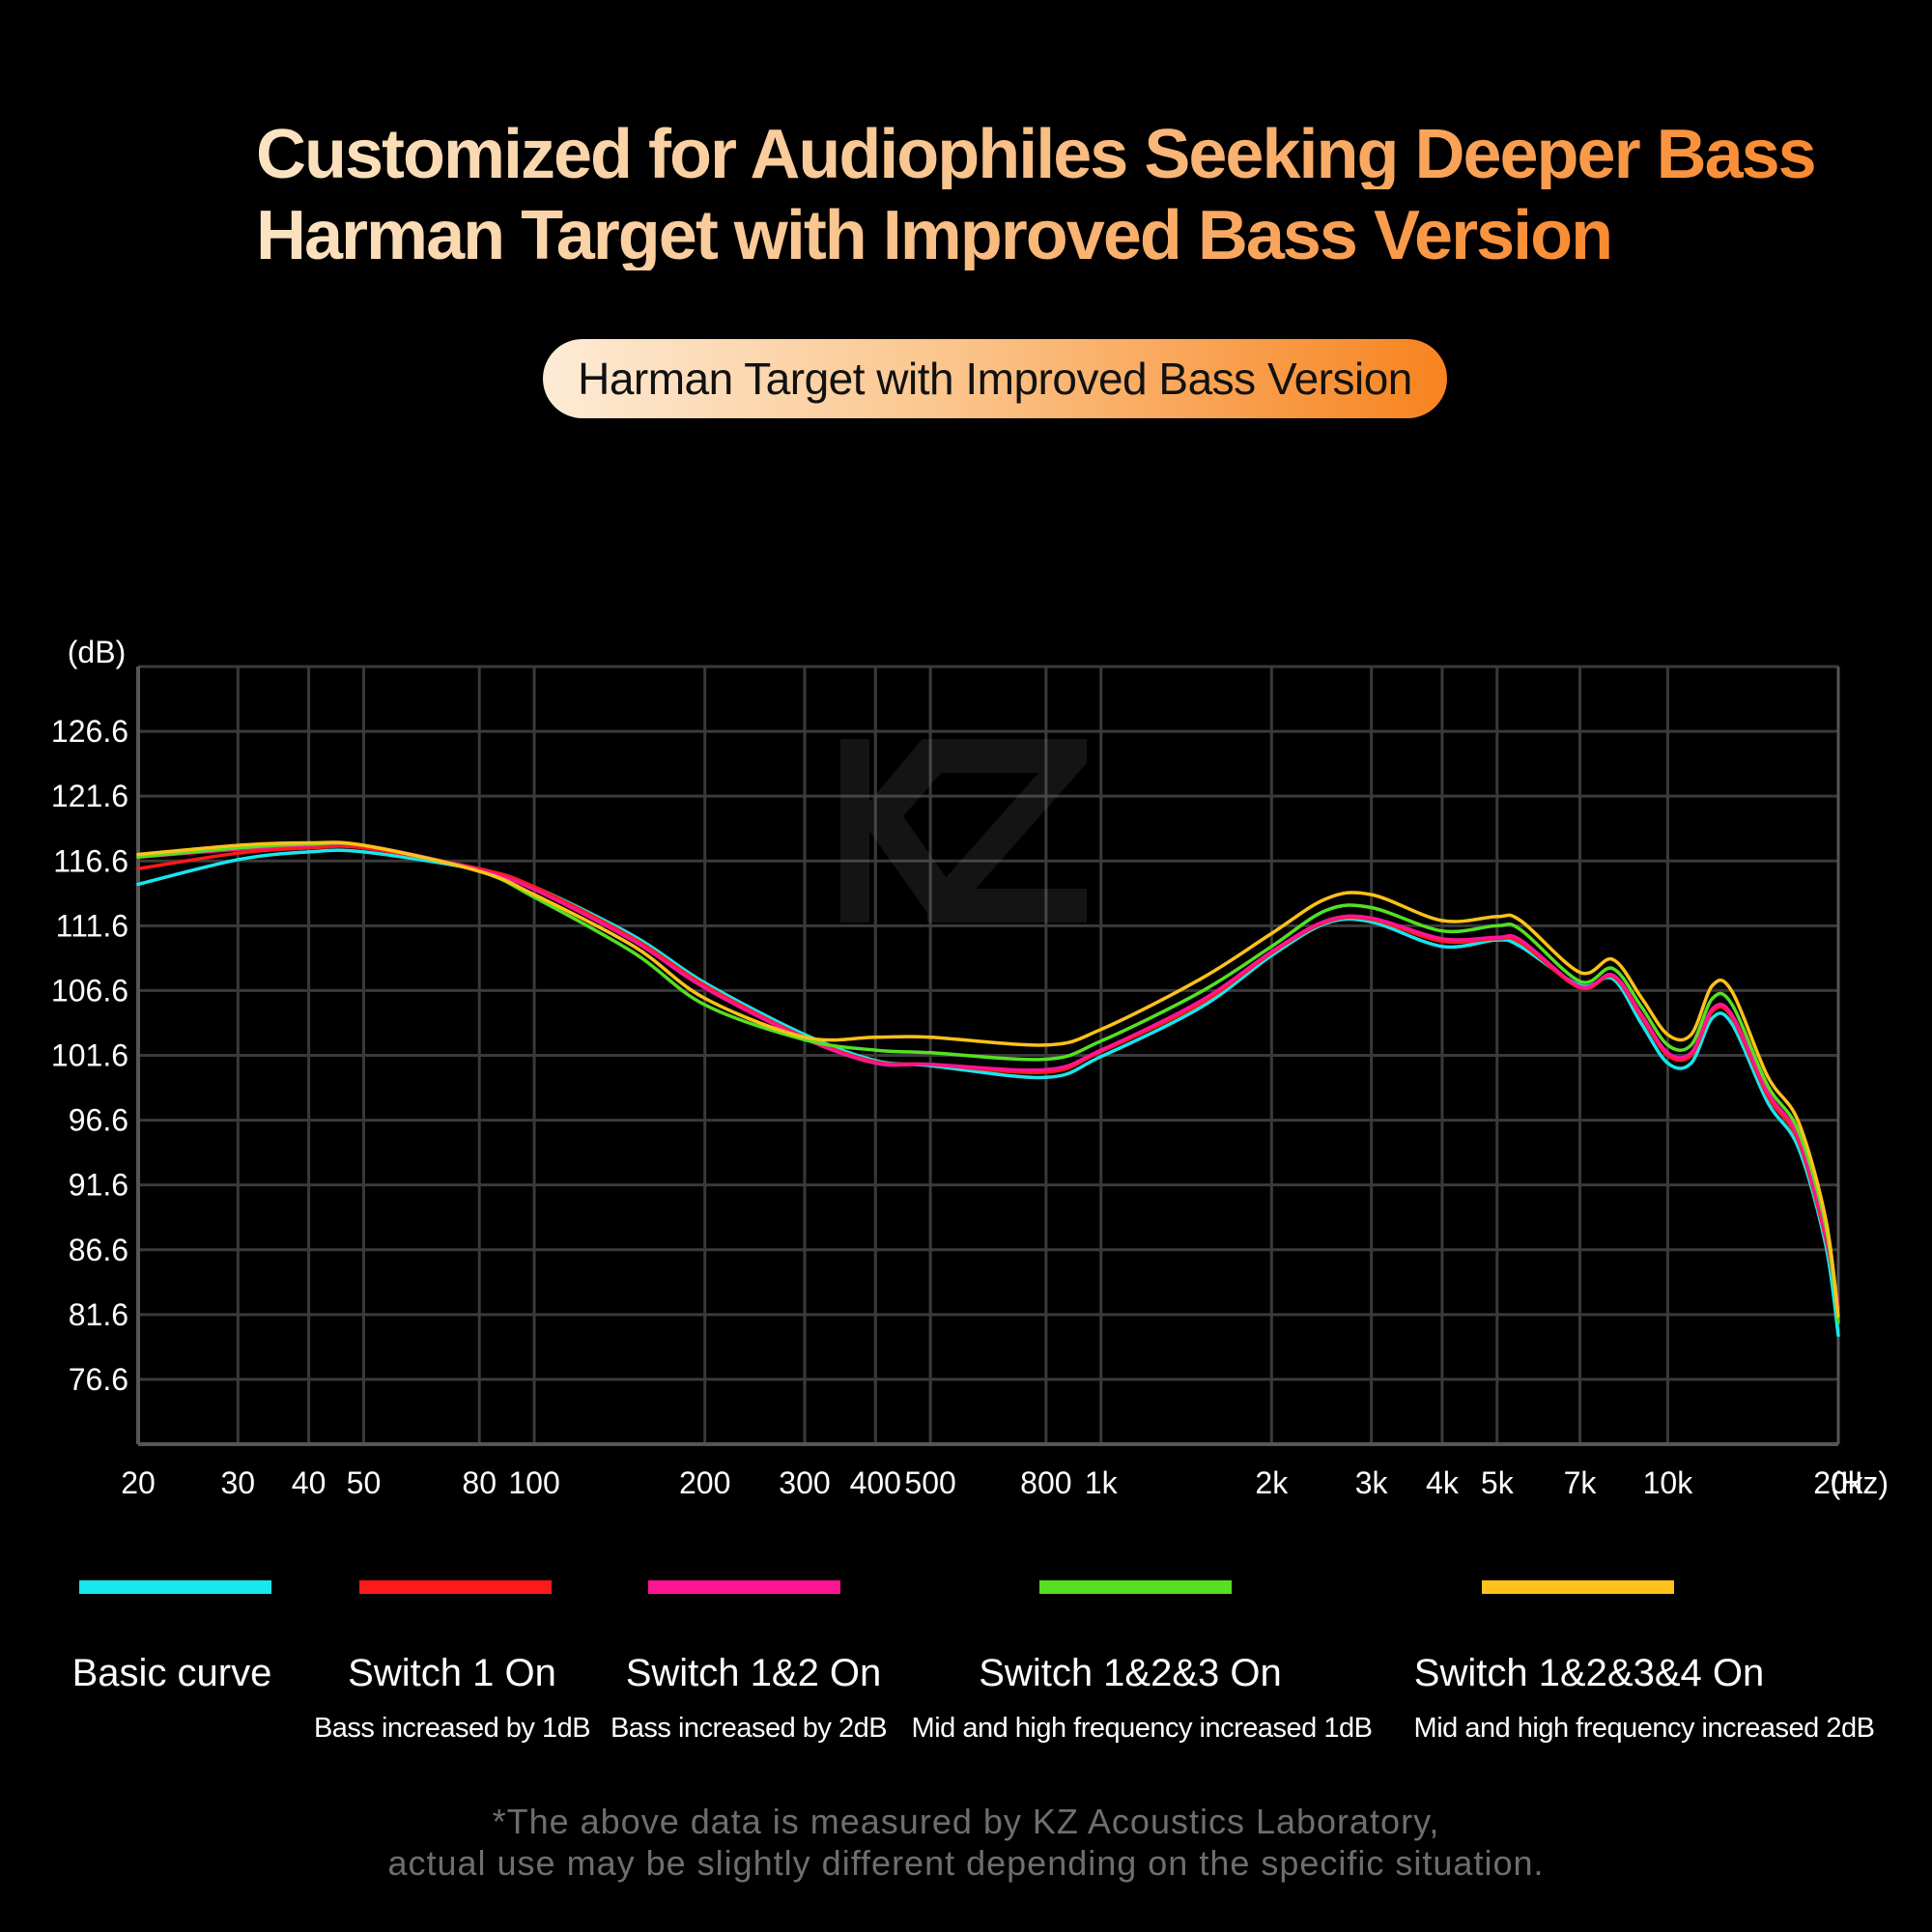 The height and width of the screenshot is (1932, 1932). I want to click on legend-sub-3: Mid and high frequency increased 1dB, so click(1142, 1728).